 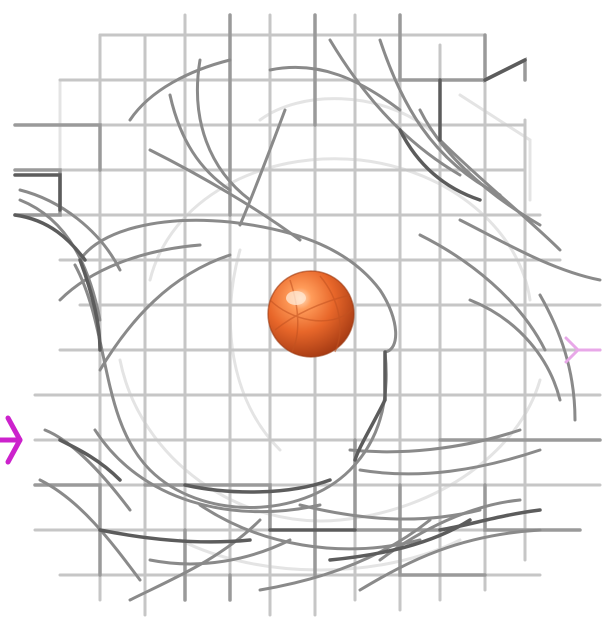 What do you see at coordinates (311, 314) in the screenshot?
I see `metal-ion-sphere` at bounding box center [311, 314].